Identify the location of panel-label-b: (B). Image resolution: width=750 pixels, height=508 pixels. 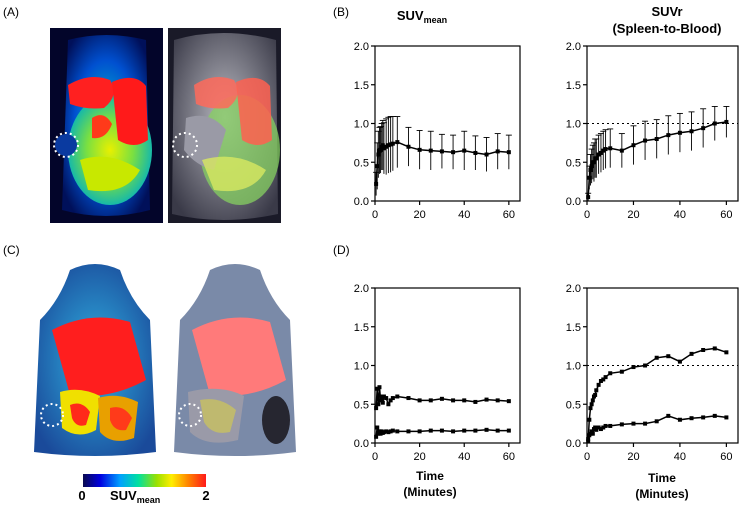
(341, 12).